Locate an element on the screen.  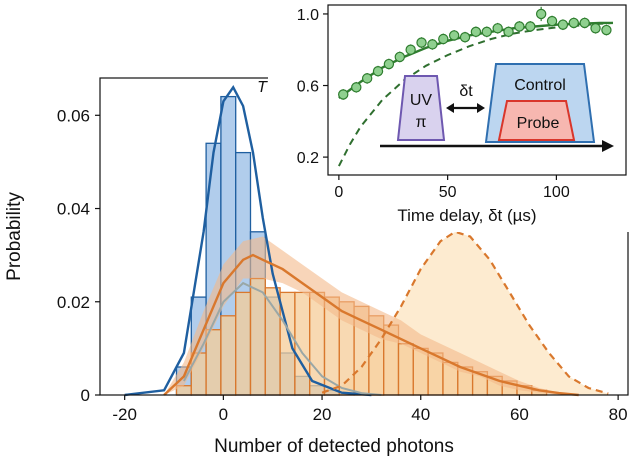
delay-arrow-head-right is located at coordinates (481, 108).